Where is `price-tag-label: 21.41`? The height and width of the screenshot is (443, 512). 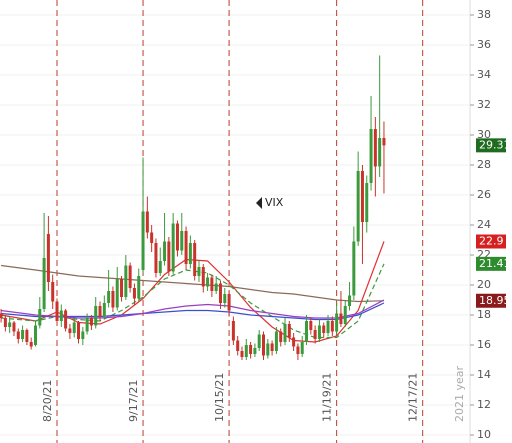
price-tag-label: 21.41 is located at coordinates (495, 263).